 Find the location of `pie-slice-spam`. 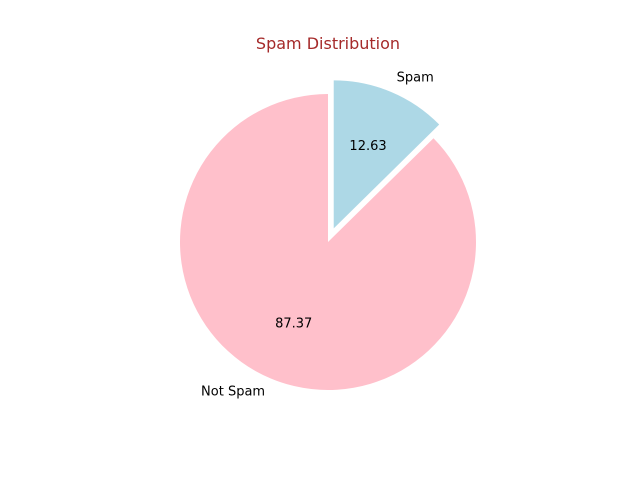

pie-slice-spam is located at coordinates (386, 154).